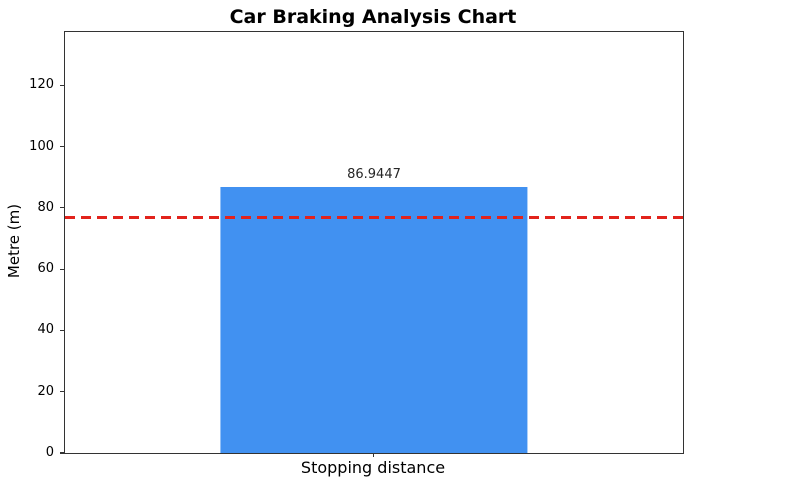 This screenshot has height=490, width=800. What do you see at coordinates (45, 207) in the screenshot?
I see `y-tick-label: 80` at bounding box center [45, 207].